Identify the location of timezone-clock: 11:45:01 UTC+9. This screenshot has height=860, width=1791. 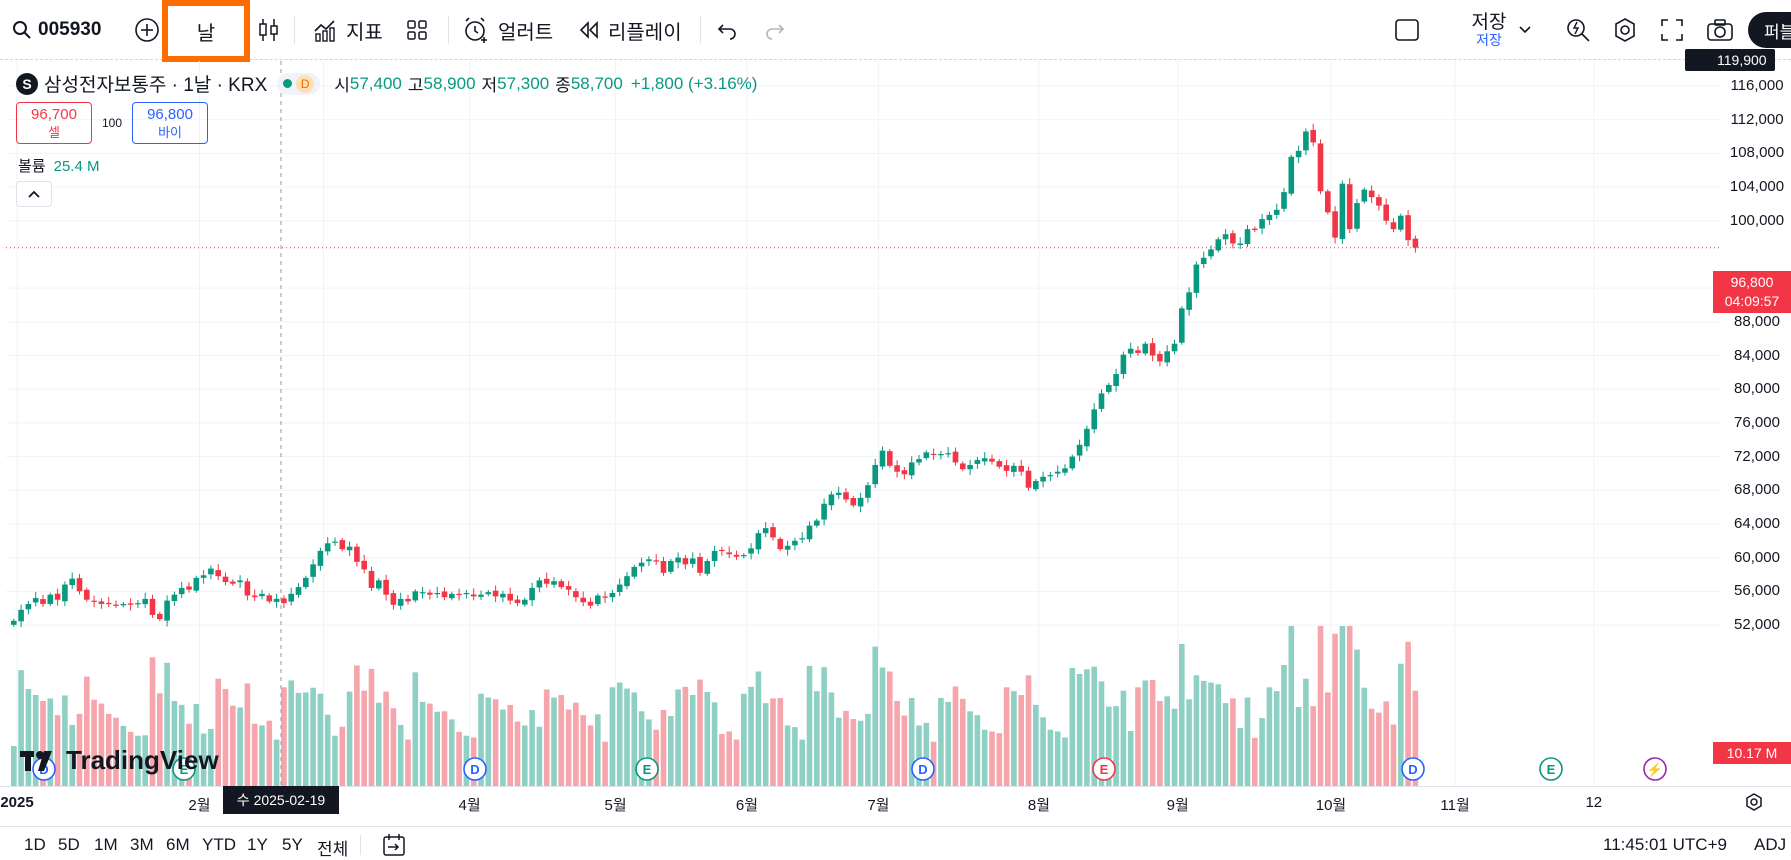
(1665, 844).